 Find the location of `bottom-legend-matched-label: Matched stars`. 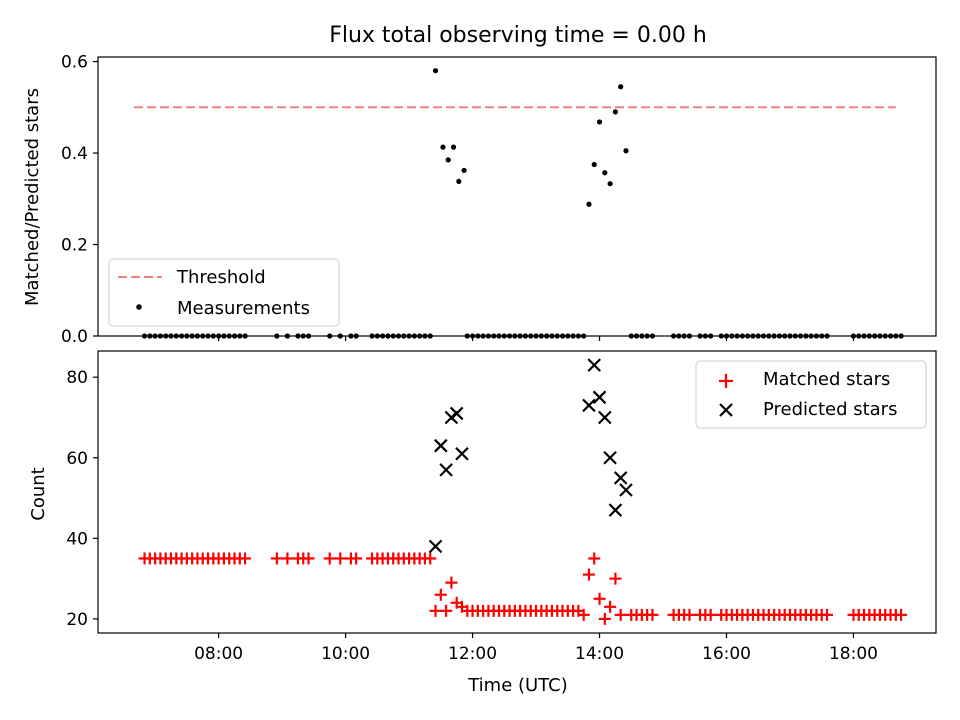

bottom-legend-matched-label: Matched stars is located at coordinates (826, 379).